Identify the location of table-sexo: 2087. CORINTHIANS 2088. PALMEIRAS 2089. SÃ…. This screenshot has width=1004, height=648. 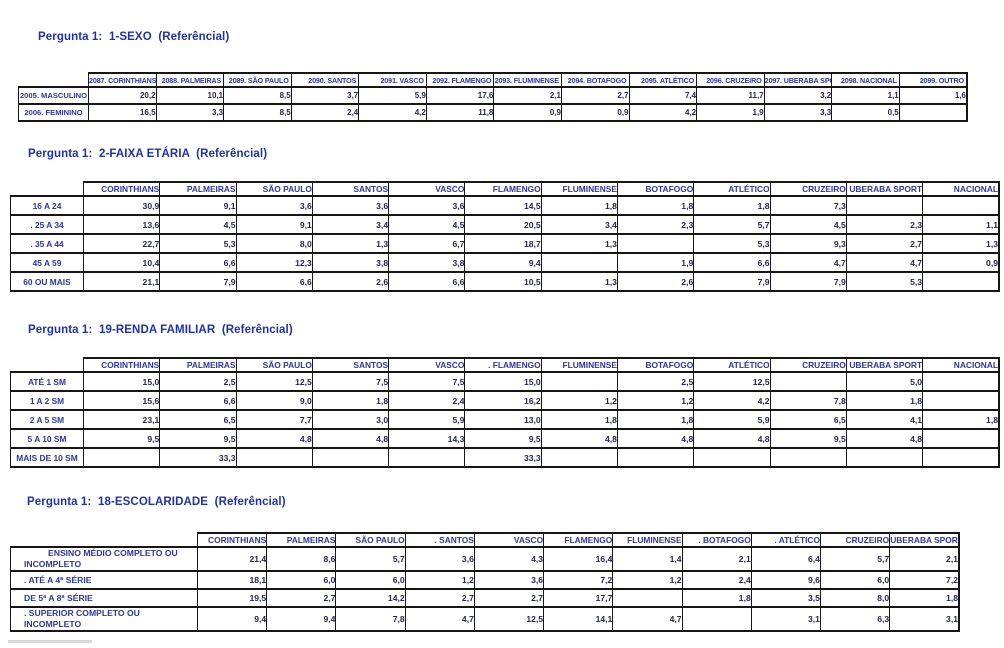
(493, 97).